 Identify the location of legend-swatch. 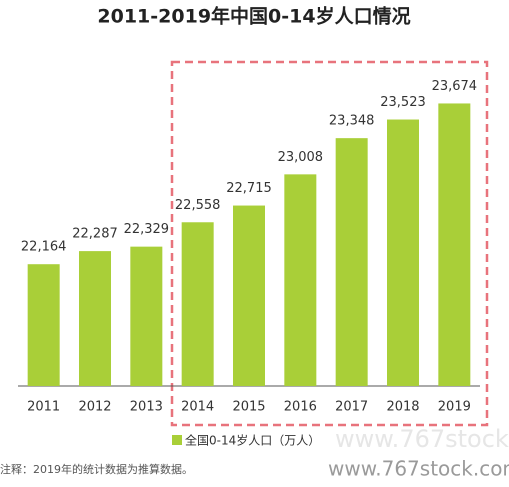
(177, 440).